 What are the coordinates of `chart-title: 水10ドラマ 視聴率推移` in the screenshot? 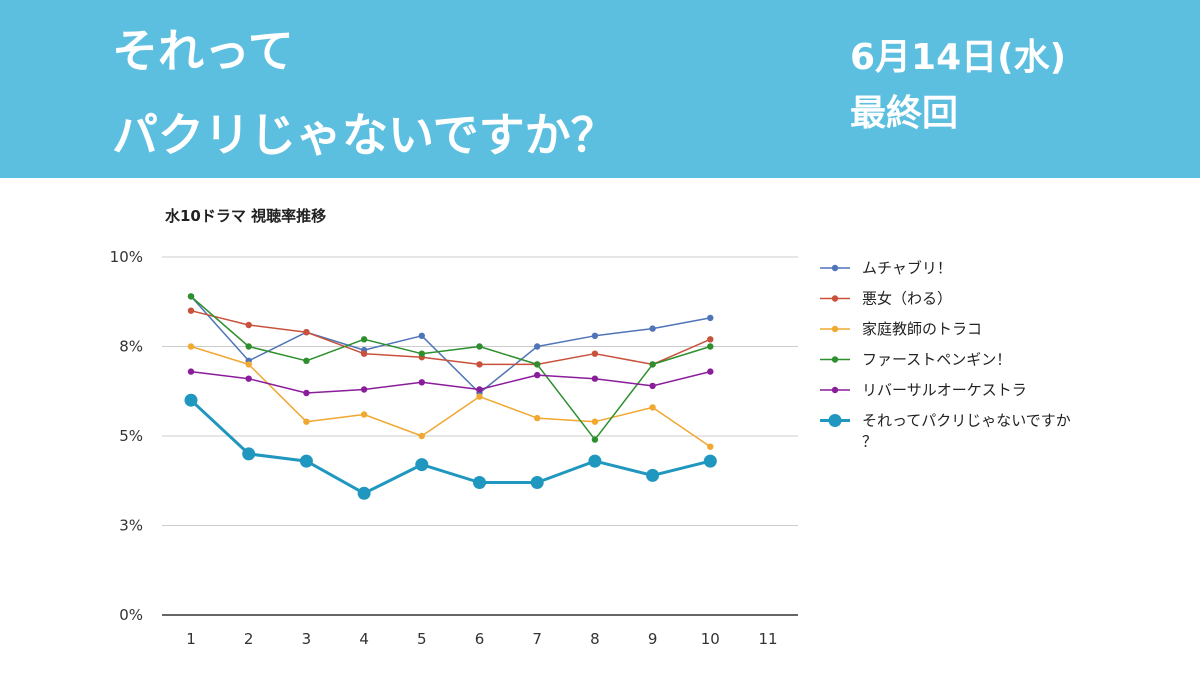 It's located at (246, 216).